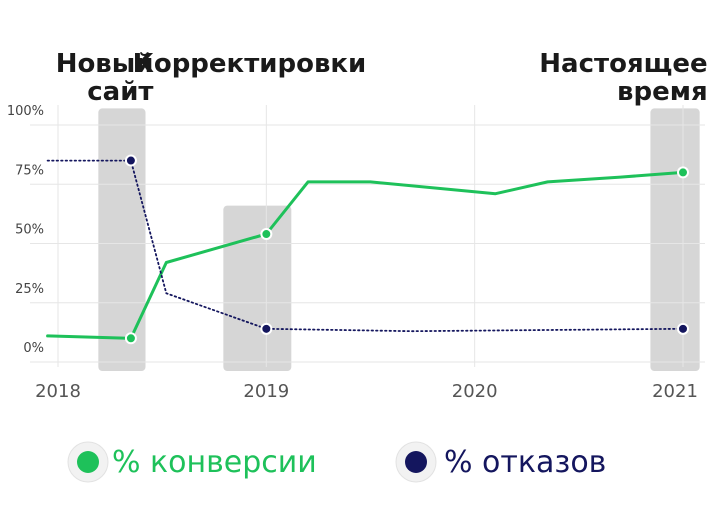 Image resolution: width=720 pixels, height=512 pixels. Describe the element at coordinates (33, 348) in the screenshot. I see `y-tick-label: 0%` at that location.